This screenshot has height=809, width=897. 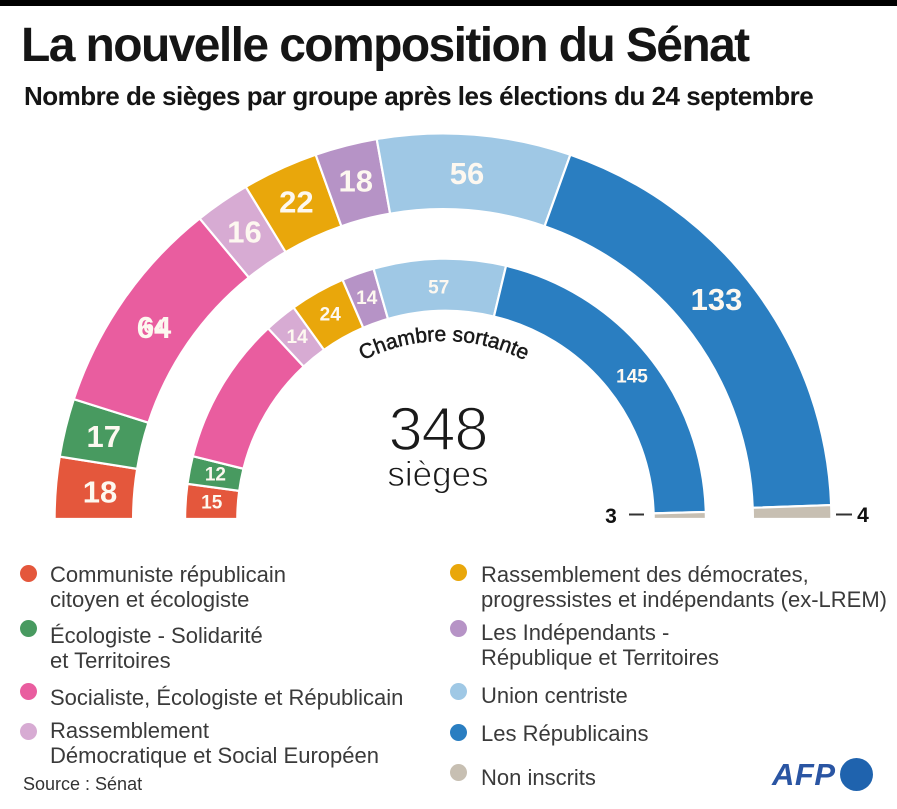 What do you see at coordinates (632, 377) in the screenshot?
I see `svg-text: 145` at bounding box center [632, 377].